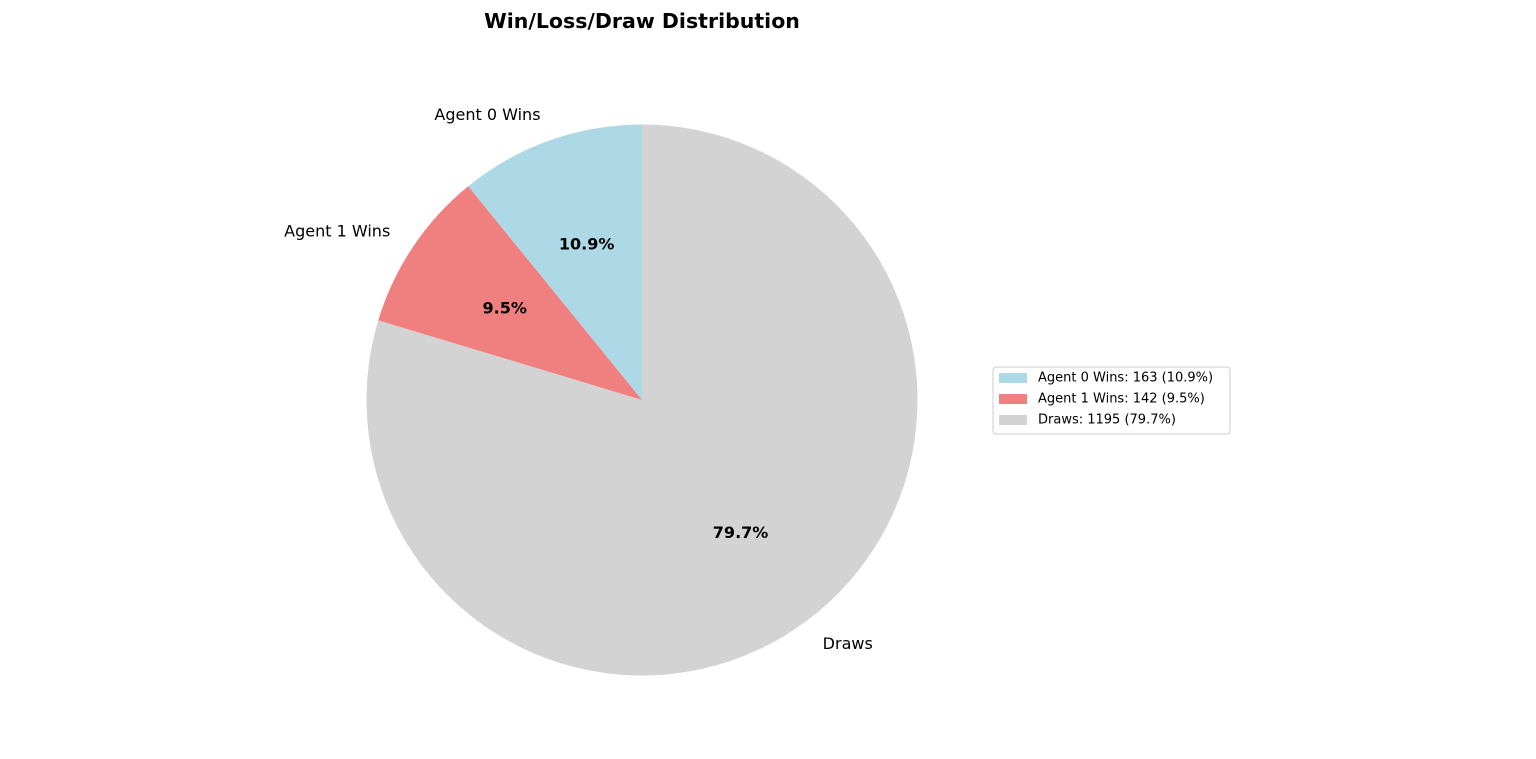 The height and width of the screenshot is (759, 1536). I want to click on slice-label-agent-1-wins: Agent 1 Wins, so click(337, 231).